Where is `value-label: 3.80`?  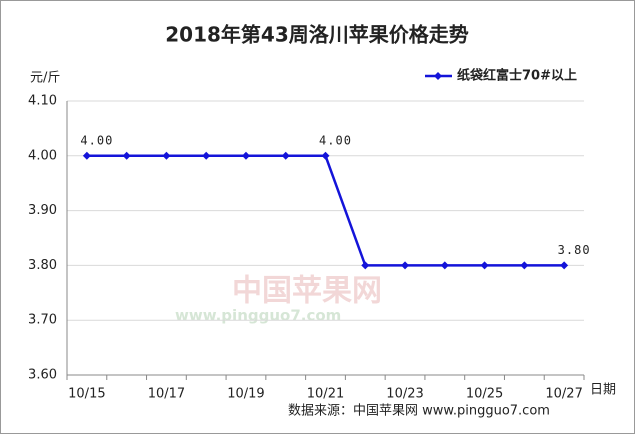
value-label: 3.80 is located at coordinates (574, 250).